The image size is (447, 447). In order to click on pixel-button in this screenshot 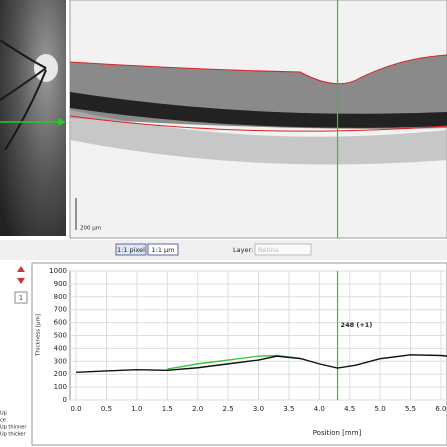, I will do `click(131, 249)`.